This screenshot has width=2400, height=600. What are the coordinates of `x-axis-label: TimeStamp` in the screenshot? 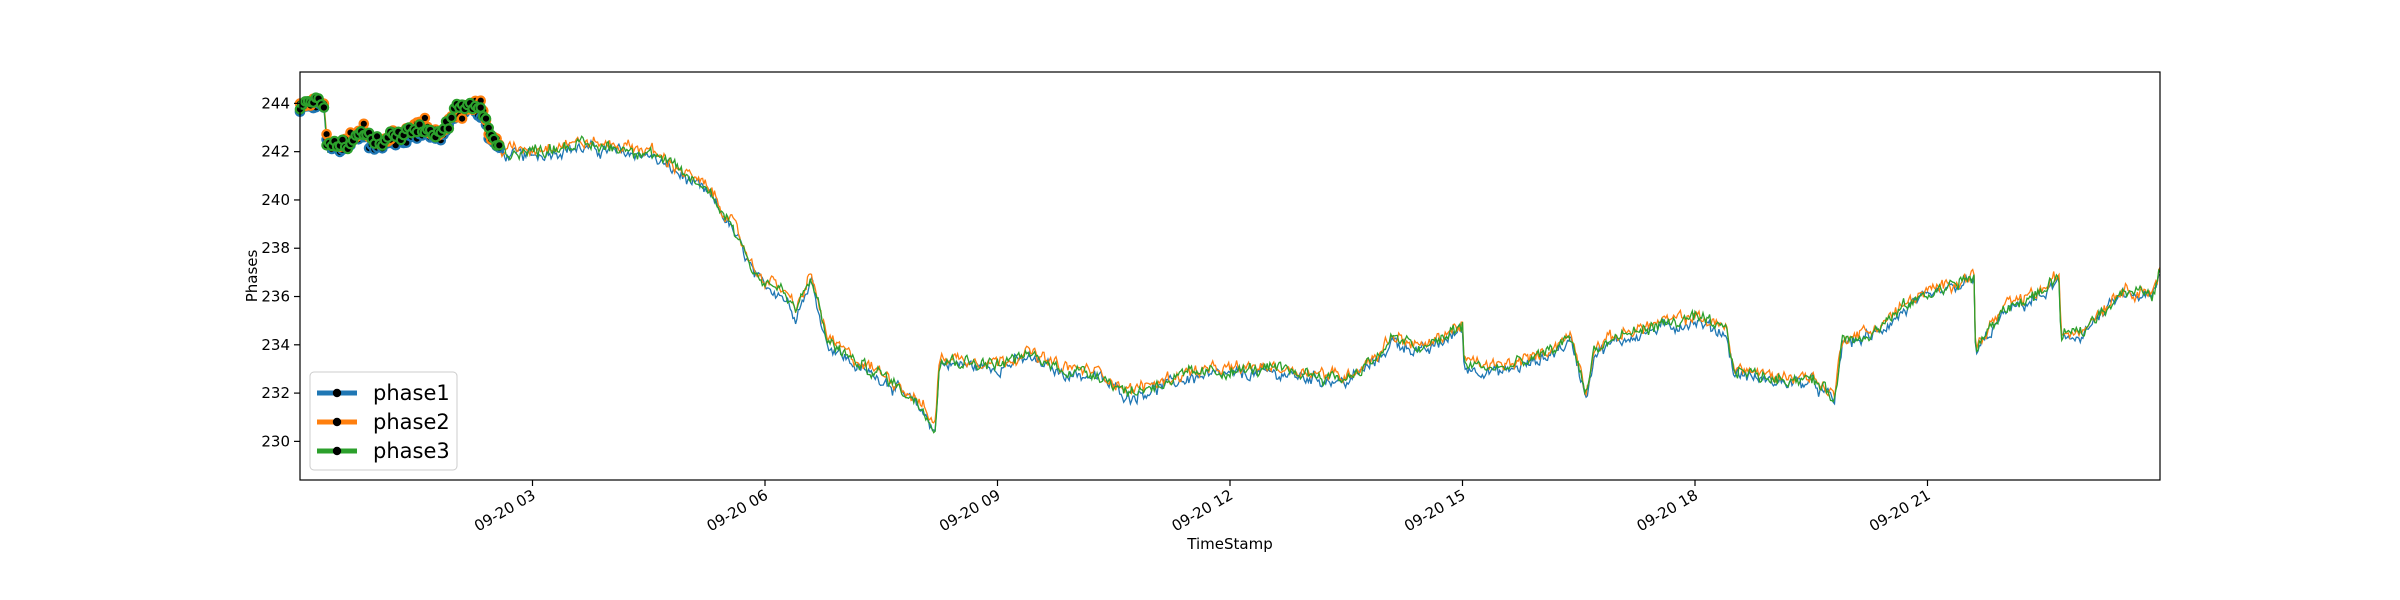 It's located at (1229, 544).